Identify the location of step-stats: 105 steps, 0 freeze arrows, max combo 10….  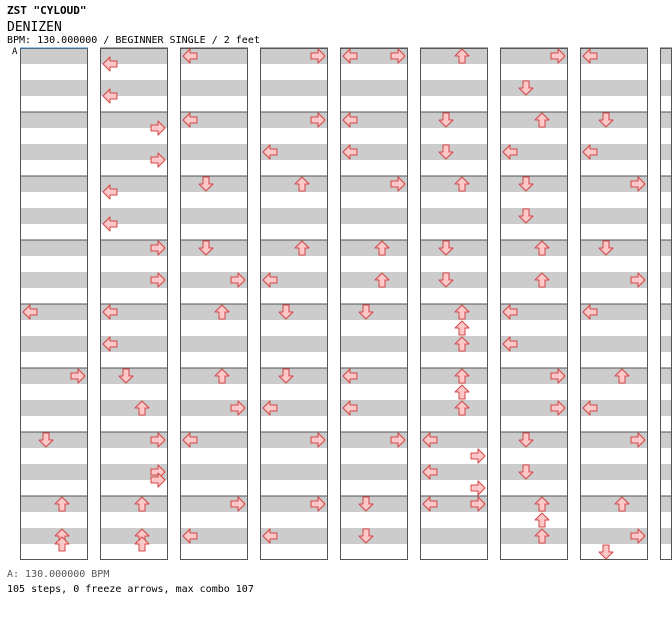
(130, 589).